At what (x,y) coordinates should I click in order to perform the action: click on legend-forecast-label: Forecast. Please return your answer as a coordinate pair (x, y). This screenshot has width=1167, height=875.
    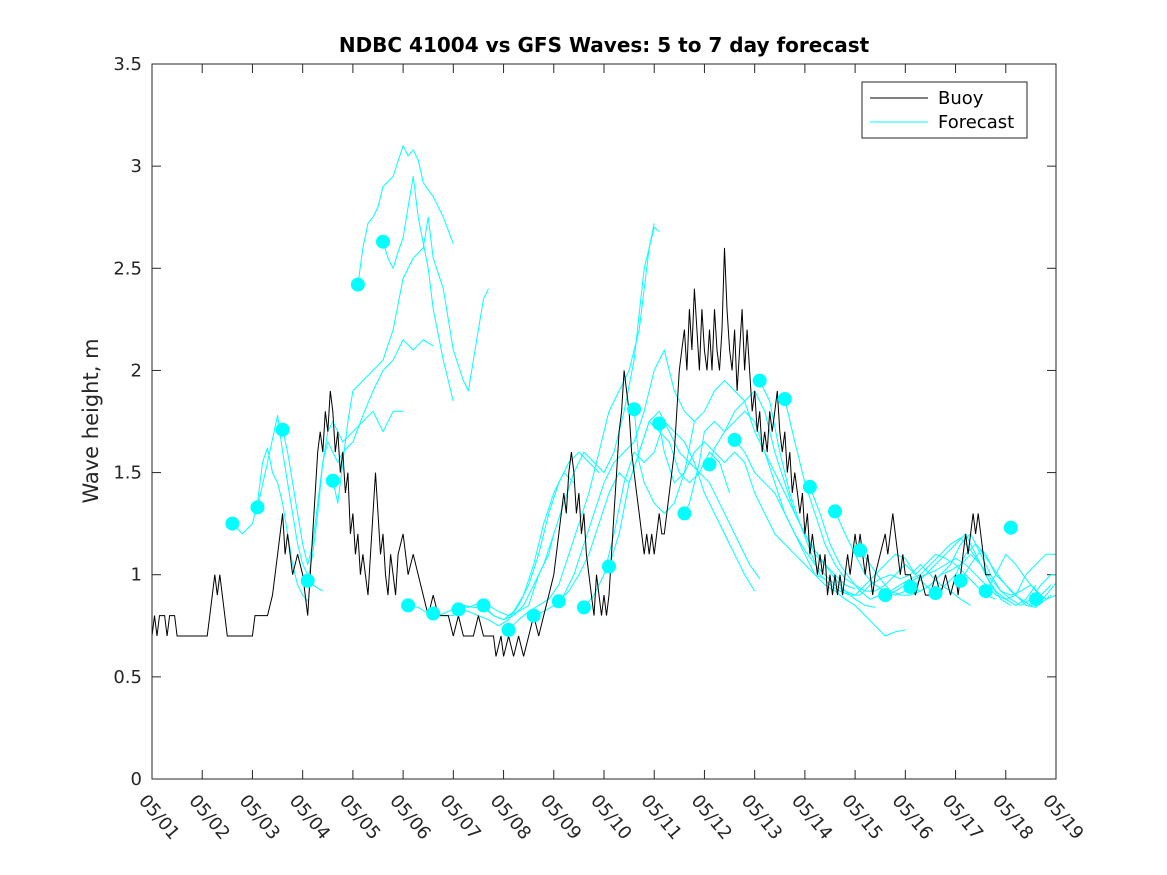
    Looking at the image, I should click on (976, 122).